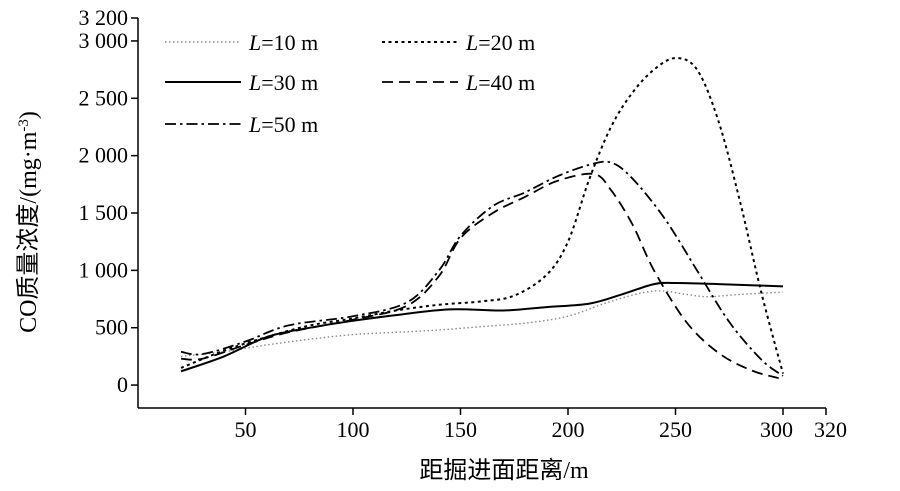  What do you see at coordinates (104, 40) in the screenshot?
I see `y-tick-label: 3 000` at bounding box center [104, 40].